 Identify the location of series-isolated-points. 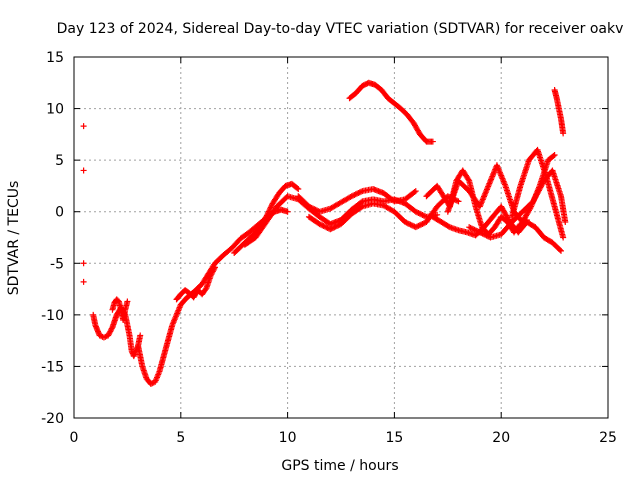
(83, 204).